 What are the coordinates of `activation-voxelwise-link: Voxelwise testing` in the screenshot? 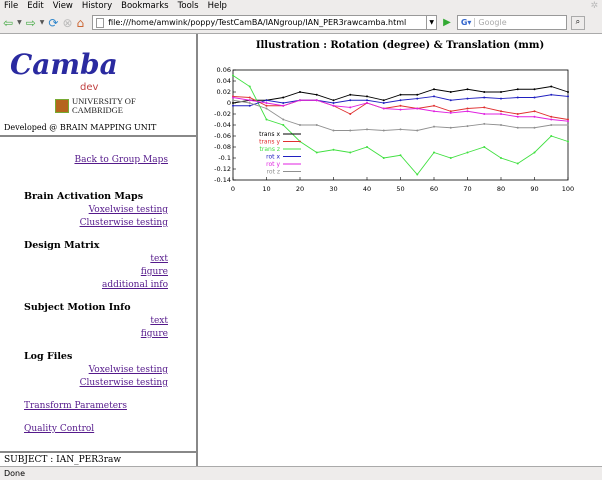 It's located at (128, 210).